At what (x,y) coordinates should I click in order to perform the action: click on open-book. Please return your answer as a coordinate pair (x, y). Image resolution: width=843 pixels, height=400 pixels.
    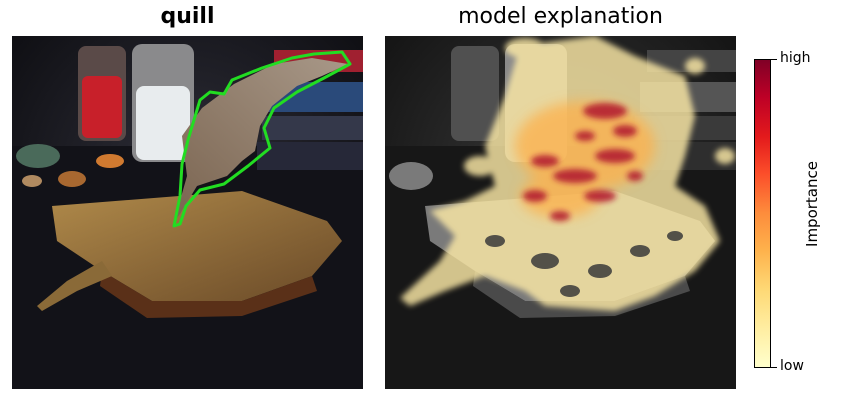
    Looking at the image, I should click on (197, 246).